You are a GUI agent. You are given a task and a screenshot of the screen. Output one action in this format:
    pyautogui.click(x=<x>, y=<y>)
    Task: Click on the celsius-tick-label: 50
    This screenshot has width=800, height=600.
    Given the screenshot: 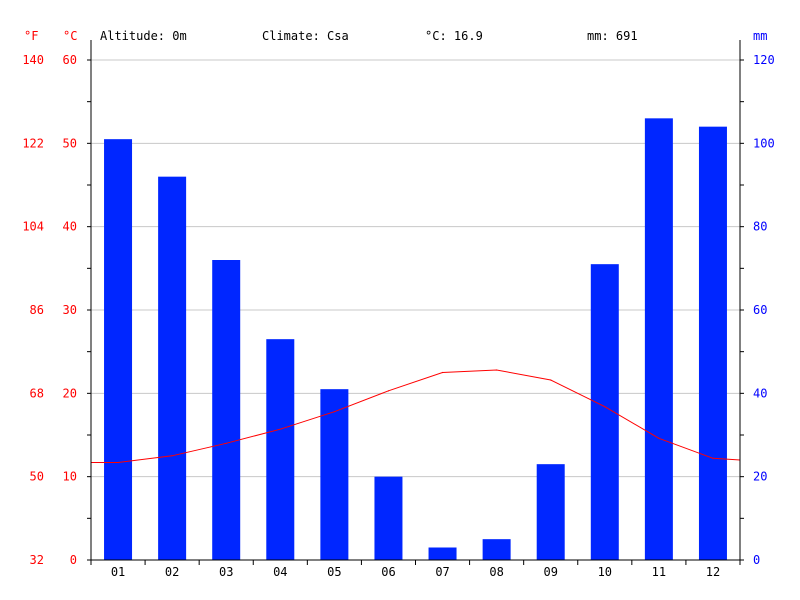 What is the action you would take?
    pyautogui.click(x=70, y=143)
    